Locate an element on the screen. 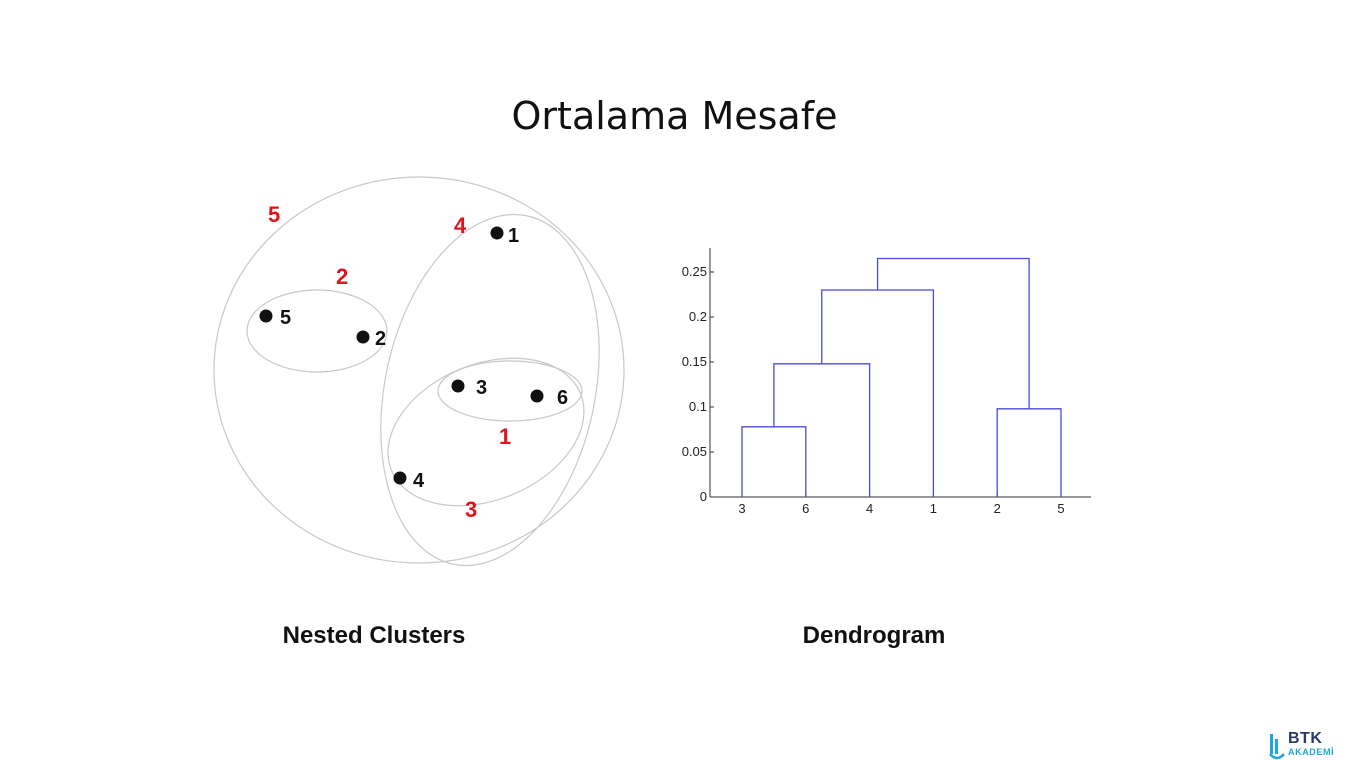 This screenshot has width=1349, height=760. cluster-label: 4 is located at coordinates (460, 225).